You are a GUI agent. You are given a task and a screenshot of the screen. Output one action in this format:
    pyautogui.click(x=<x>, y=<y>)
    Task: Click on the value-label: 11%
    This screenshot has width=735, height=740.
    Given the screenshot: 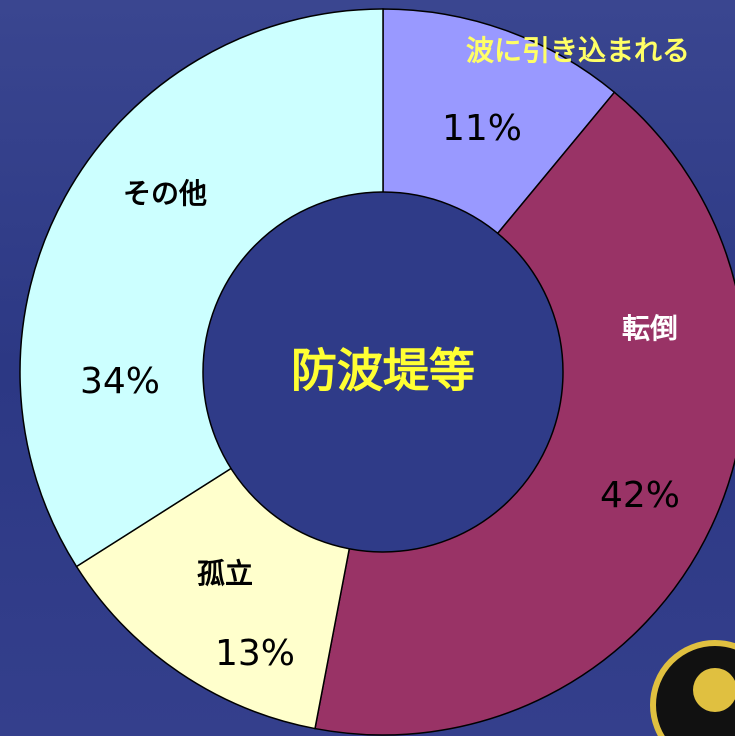 What is the action you would take?
    pyautogui.click(x=482, y=128)
    